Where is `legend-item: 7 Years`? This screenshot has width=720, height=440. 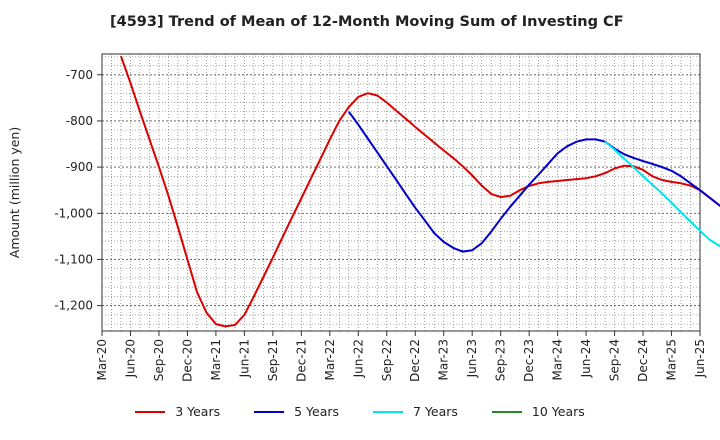
legend-item: 7 Years is located at coordinates (415, 411).